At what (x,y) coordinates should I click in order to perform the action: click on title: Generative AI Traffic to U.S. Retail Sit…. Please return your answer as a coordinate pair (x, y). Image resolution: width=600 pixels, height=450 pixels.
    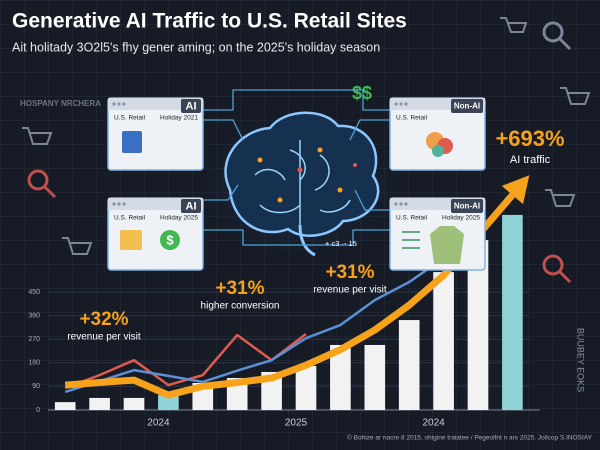
    Looking at the image, I should click on (209, 21).